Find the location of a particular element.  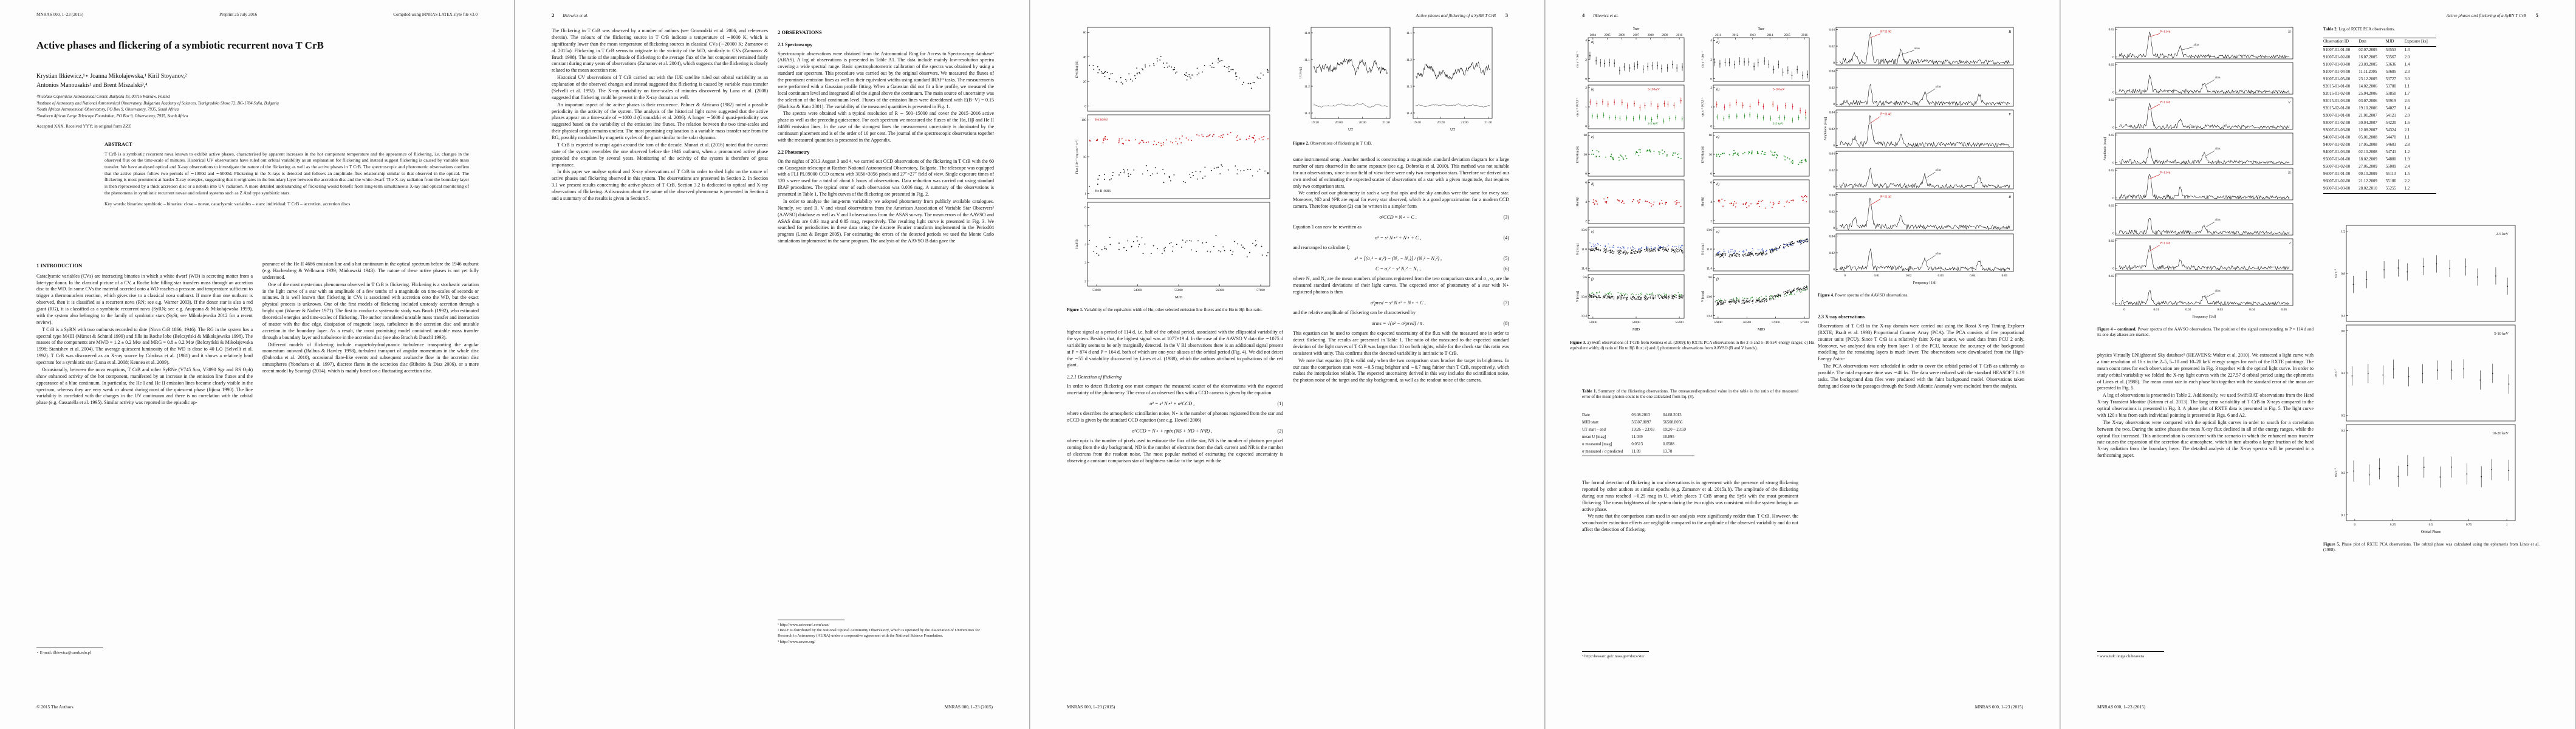

figure-4-caption-text: Power spectra of the AAVSO observations. is located at coordinates (1872, 295).